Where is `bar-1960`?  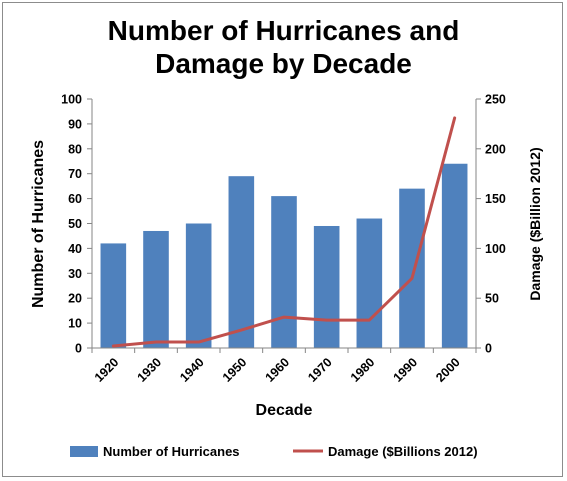 bar-1960 is located at coordinates (284, 272).